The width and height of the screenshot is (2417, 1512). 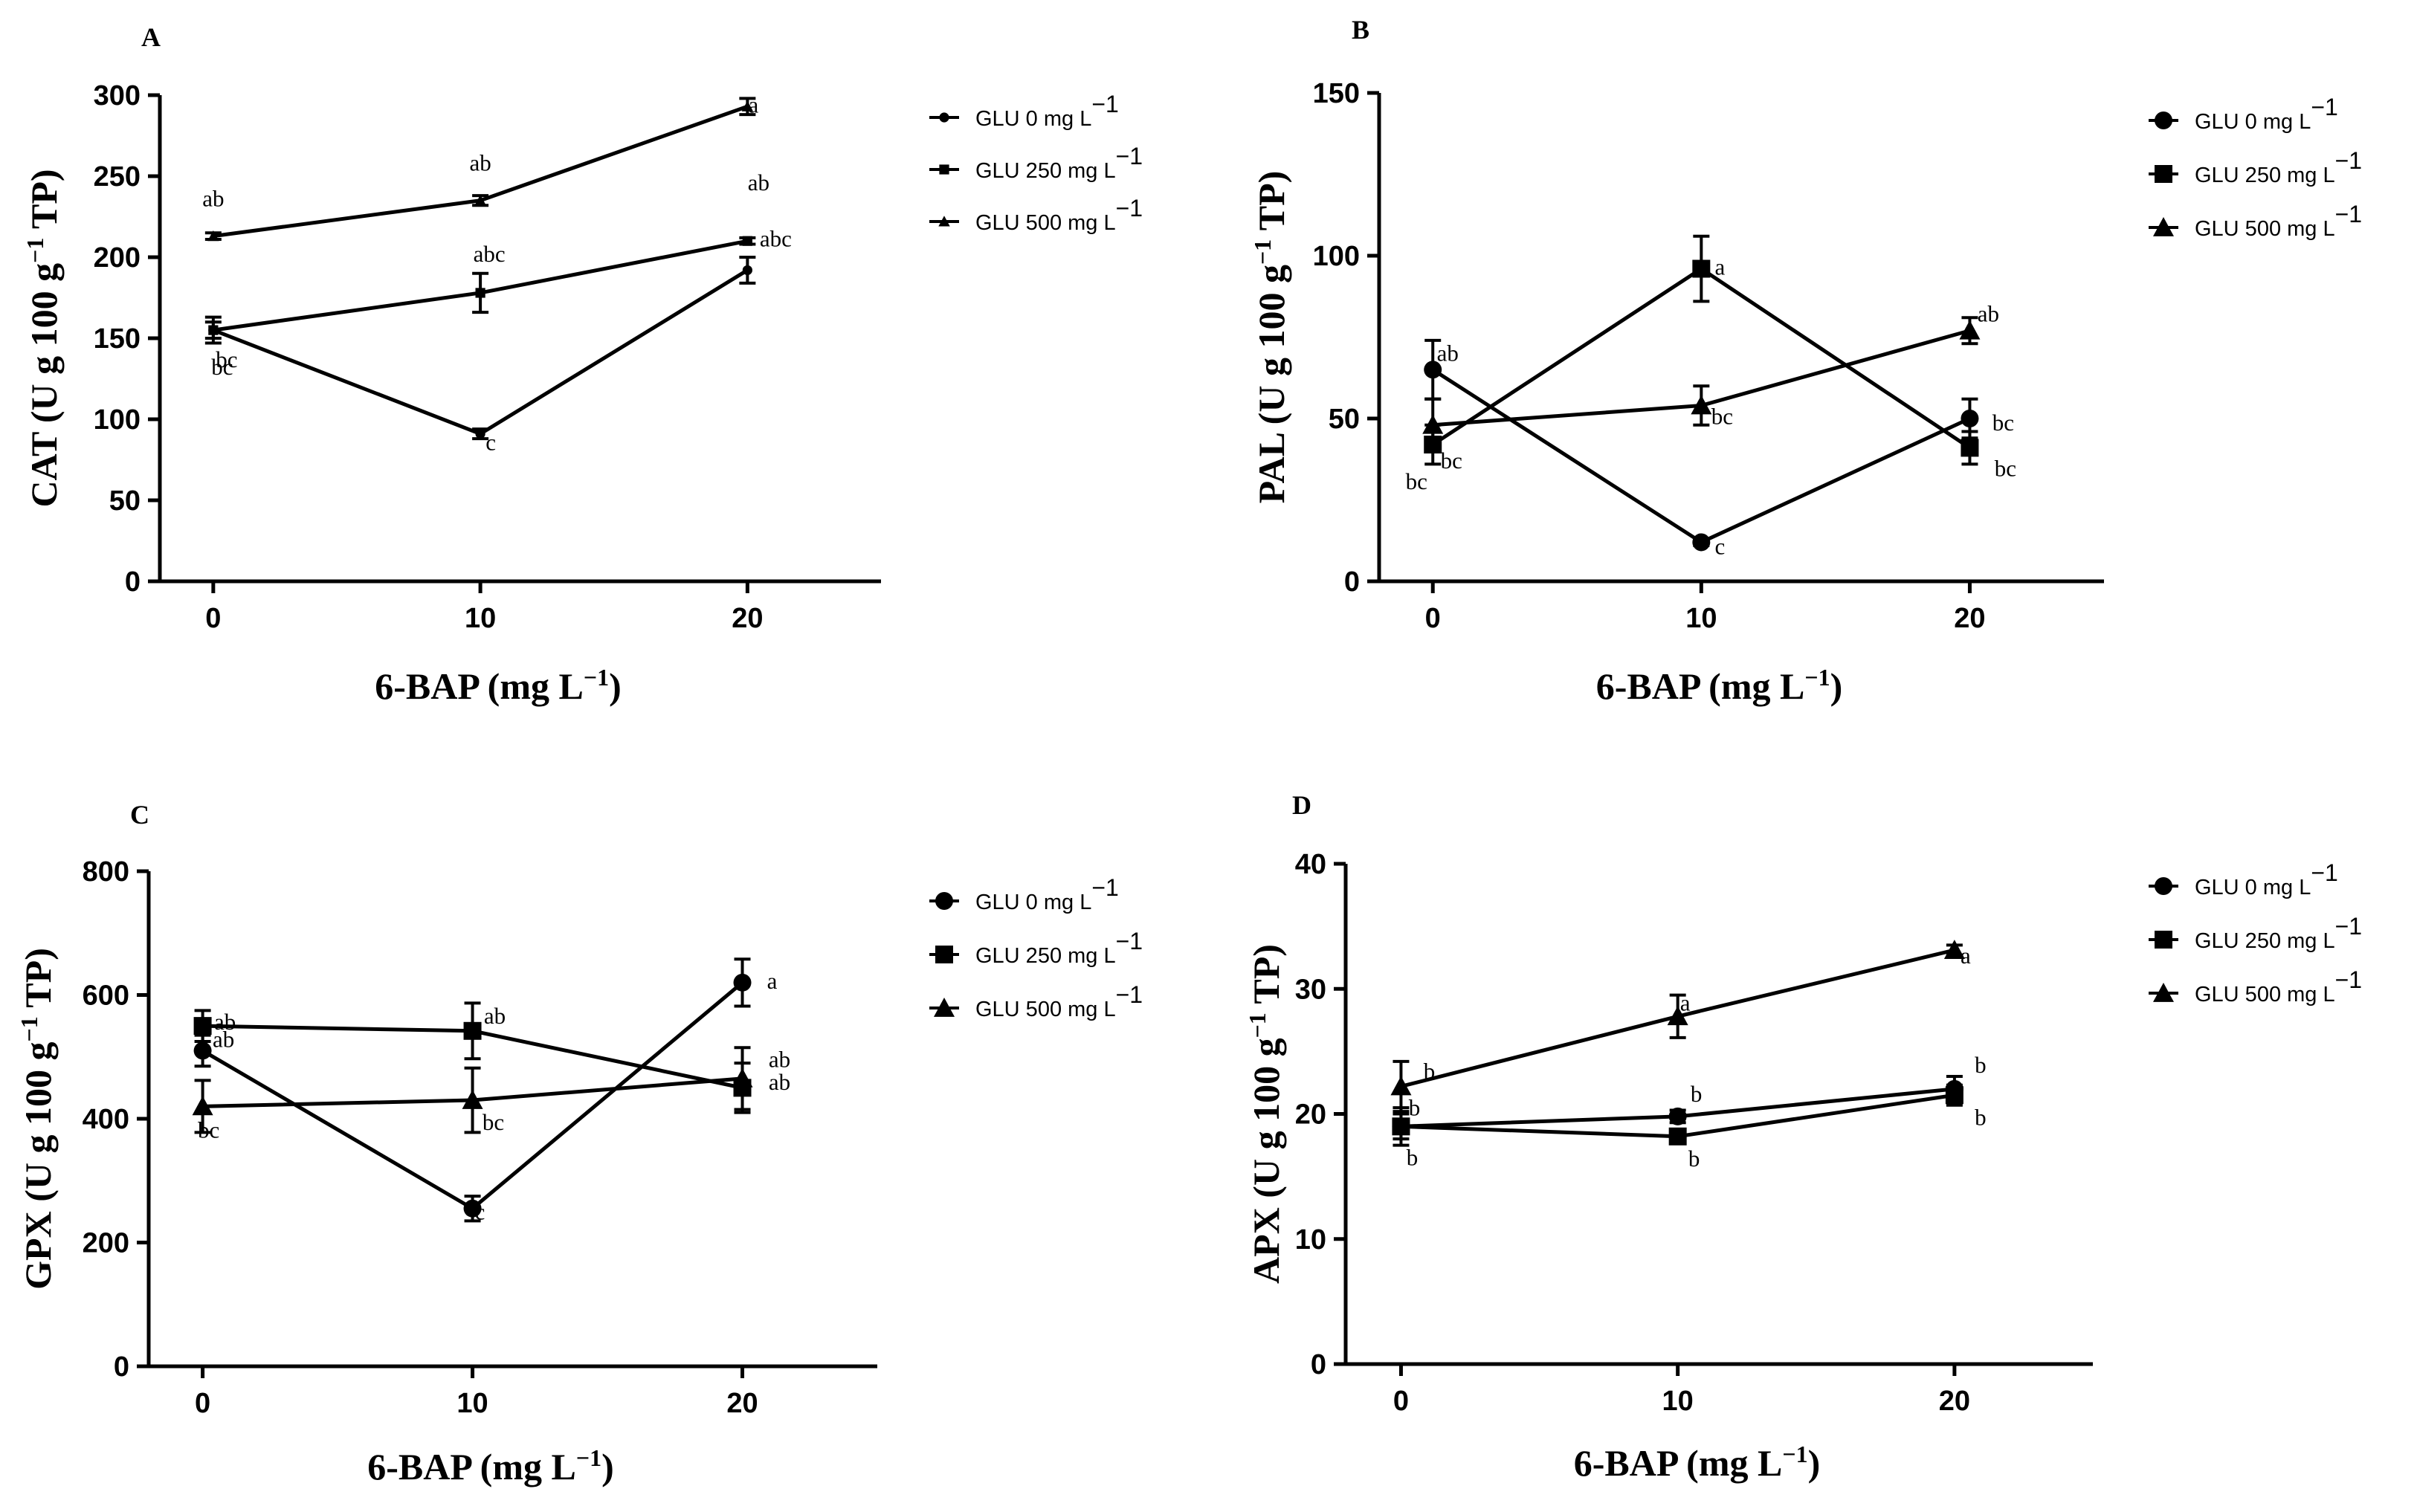 I want to click on panel-letter: D, so click(x=1301, y=805).